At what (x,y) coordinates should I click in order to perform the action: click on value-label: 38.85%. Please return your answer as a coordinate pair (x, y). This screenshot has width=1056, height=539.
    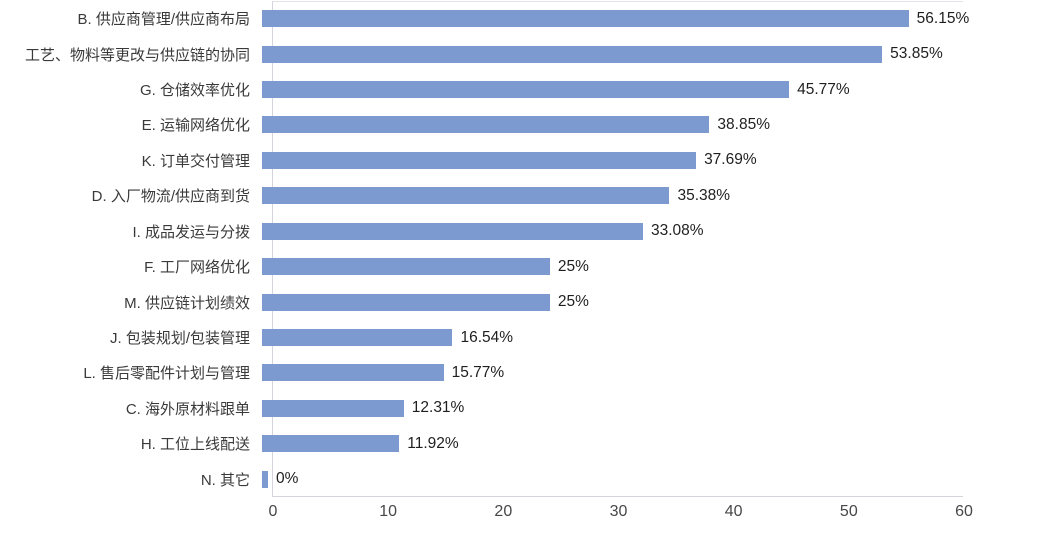
    Looking at the image, I should click on (743, 124).